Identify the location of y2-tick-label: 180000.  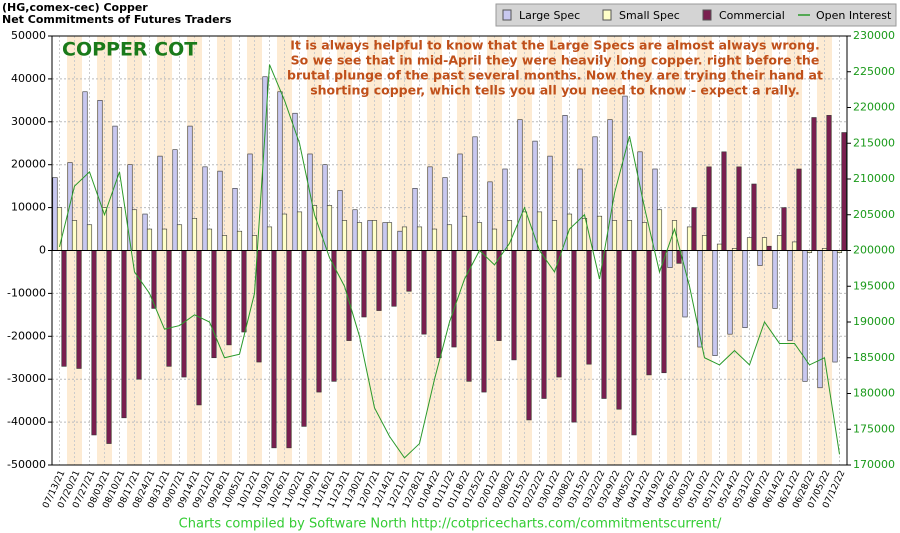
(874, 393).